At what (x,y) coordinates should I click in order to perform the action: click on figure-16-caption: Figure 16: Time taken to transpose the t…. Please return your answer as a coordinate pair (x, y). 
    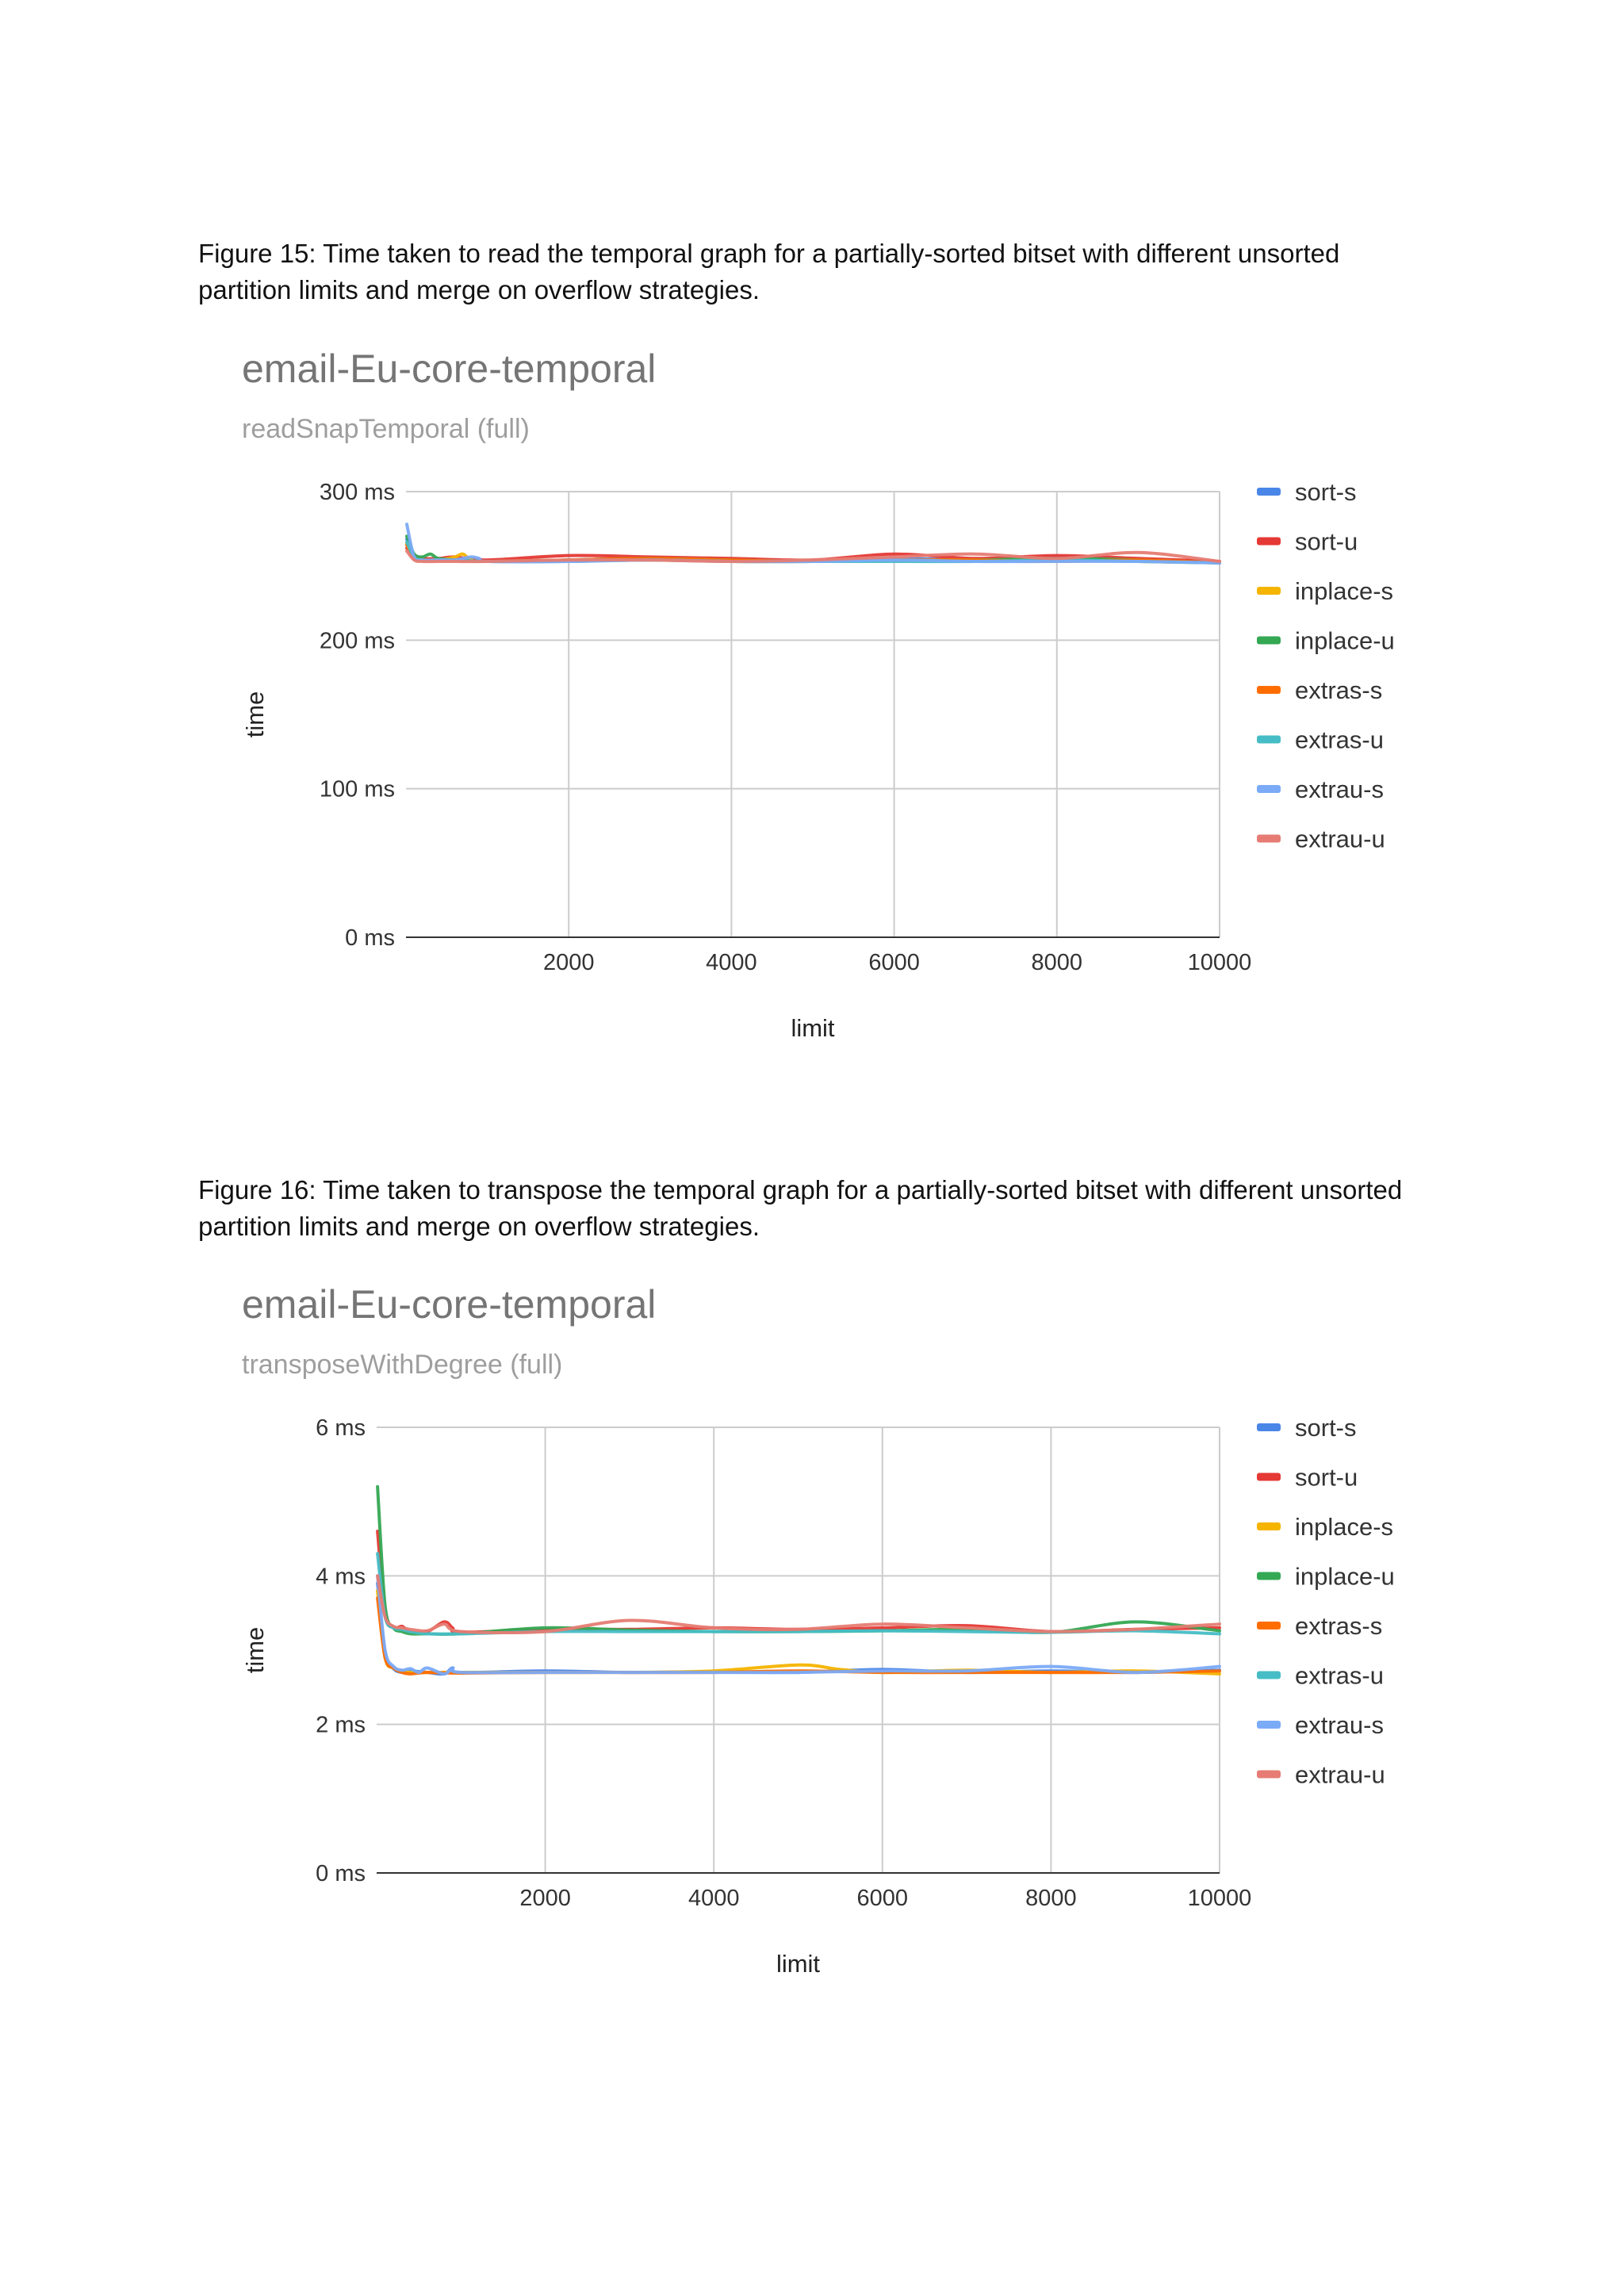
    Looking at the image, I should click on (800, 1208).